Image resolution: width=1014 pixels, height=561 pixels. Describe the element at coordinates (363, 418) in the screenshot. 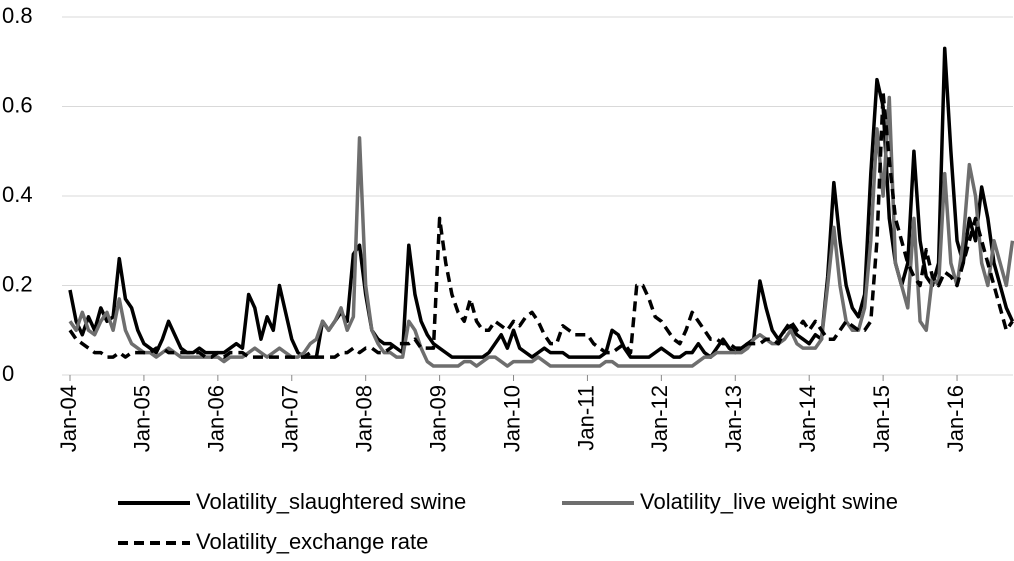

I see `x-tick-label: Jan-08` at that location.